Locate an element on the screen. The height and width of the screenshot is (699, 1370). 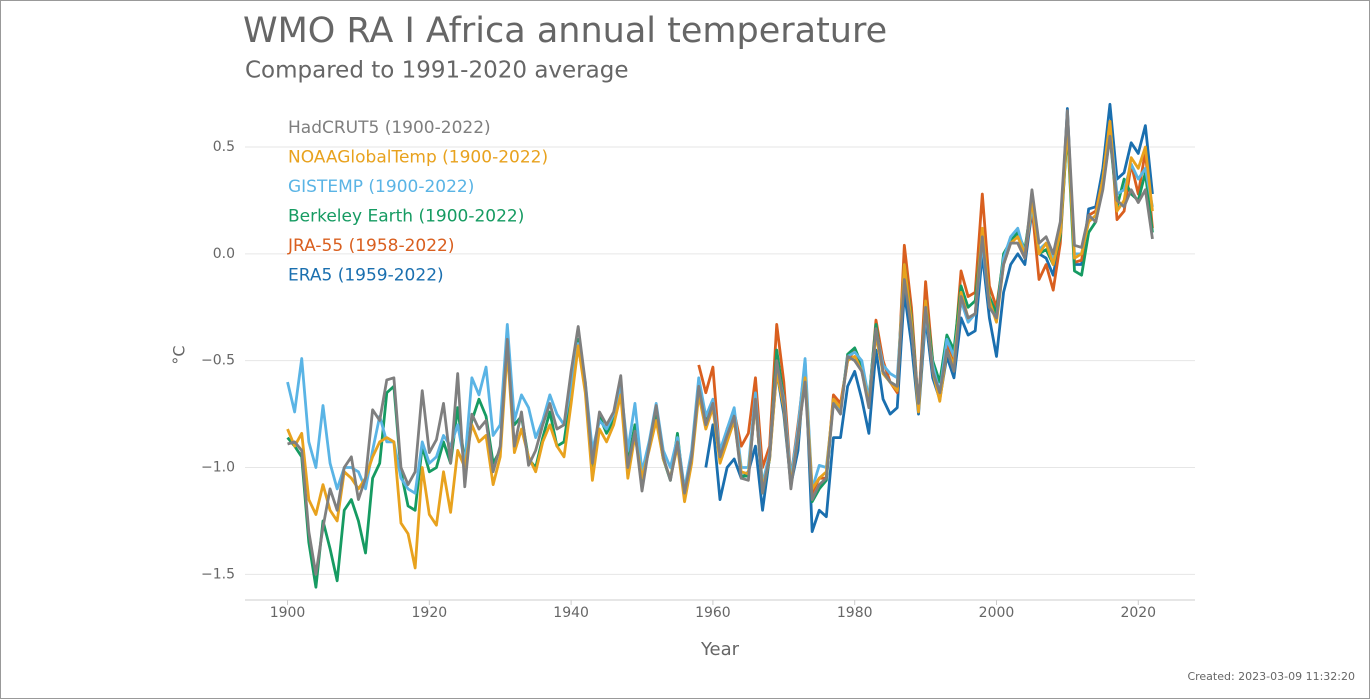
chart-title: WMO RA I Africa annual temperature is located at coordinates (565, 31).